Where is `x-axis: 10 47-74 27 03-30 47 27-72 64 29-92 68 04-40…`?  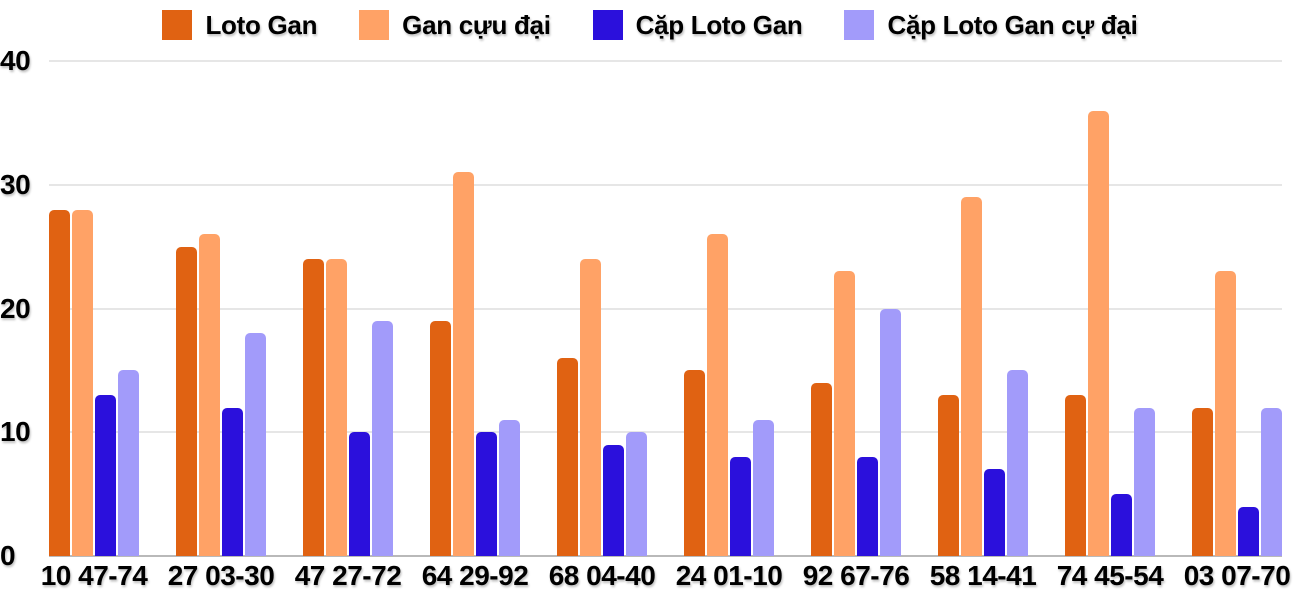 x-axis: 10 47-74 27 03-30 47 27-72 64 29-92 68 04-40… is located at coordinates (666, 576).